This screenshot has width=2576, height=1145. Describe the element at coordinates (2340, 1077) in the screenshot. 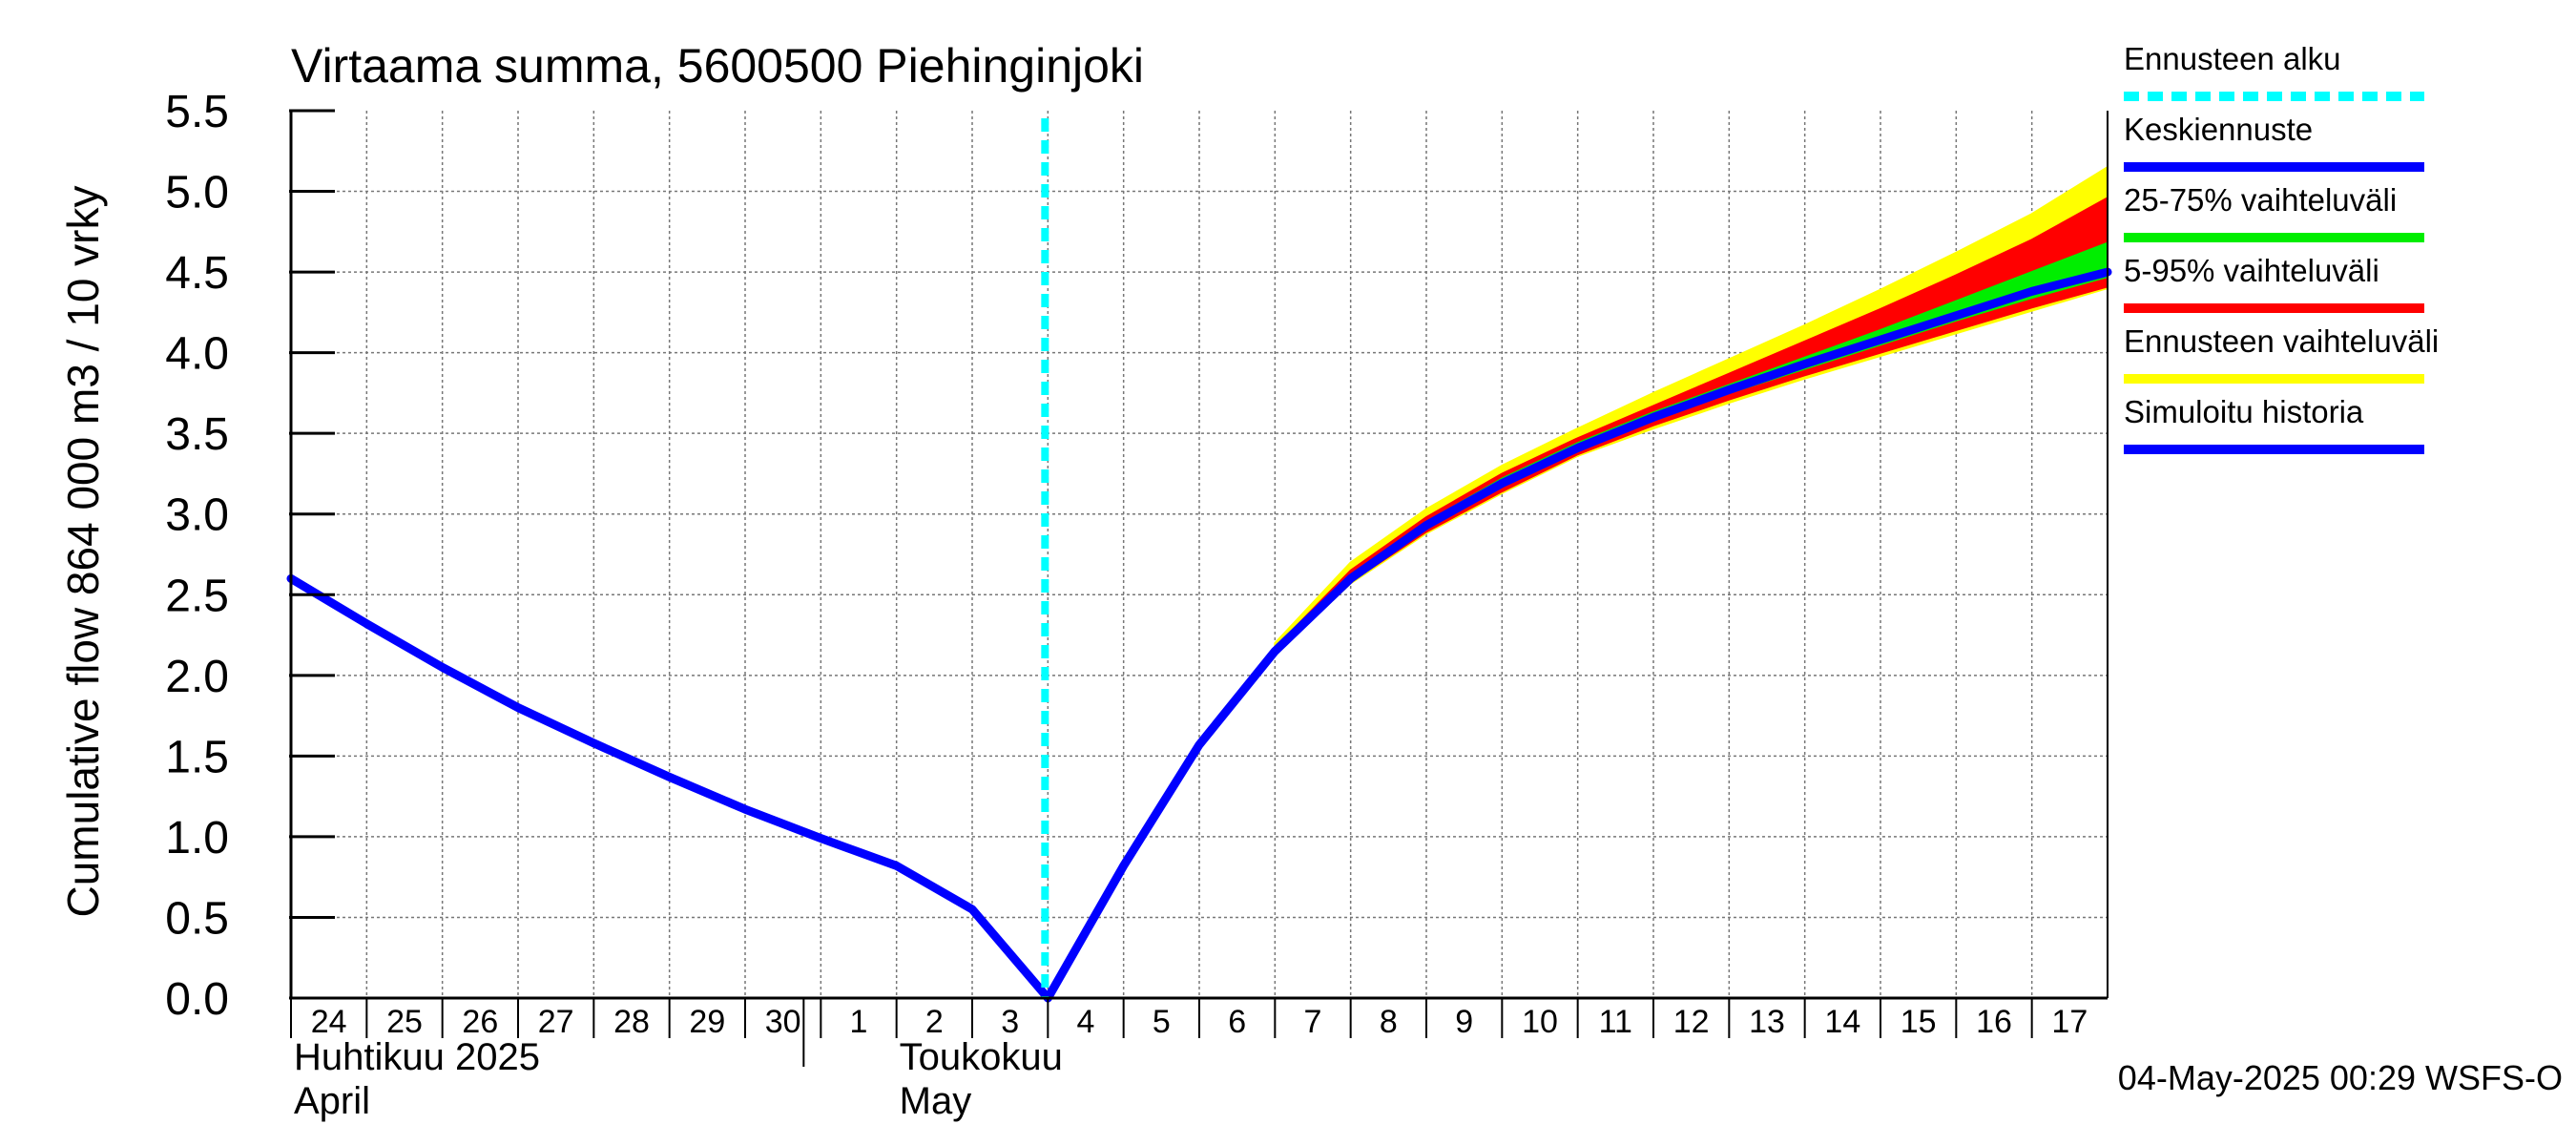

I see `footer-timestamp: 04-May-2025 00:29 WSFS-O` at that location.